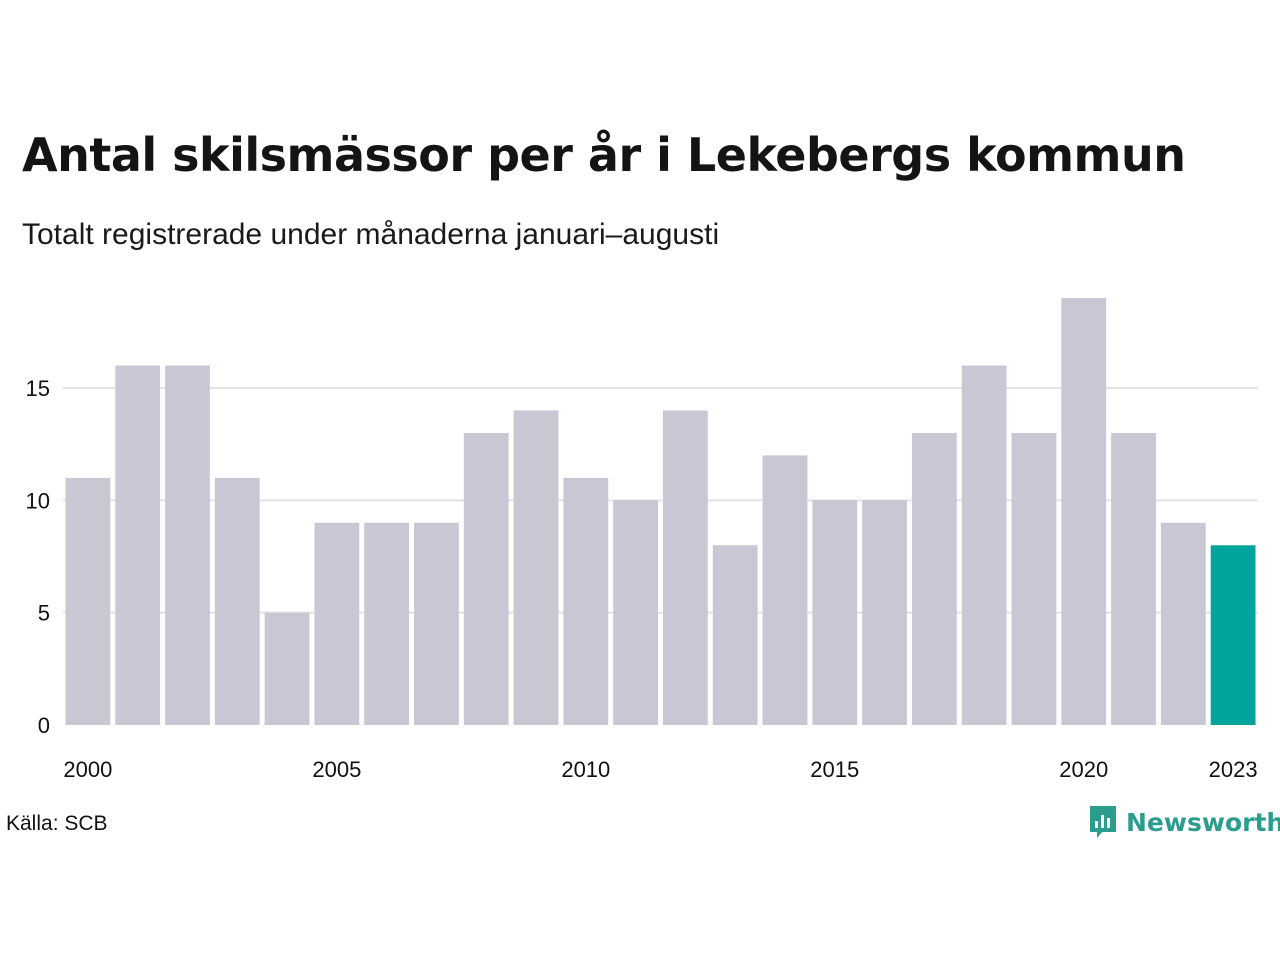 This screenshot has width=1280, height=960. Describe the element at coordinates (38, 388) in the screenshot. I see `y-tick-label: 15` at that location.